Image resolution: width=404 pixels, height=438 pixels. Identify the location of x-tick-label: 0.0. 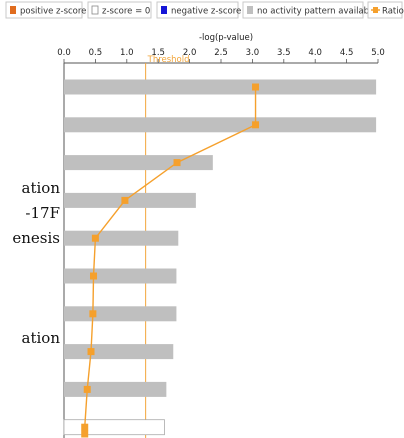
(64, 53).